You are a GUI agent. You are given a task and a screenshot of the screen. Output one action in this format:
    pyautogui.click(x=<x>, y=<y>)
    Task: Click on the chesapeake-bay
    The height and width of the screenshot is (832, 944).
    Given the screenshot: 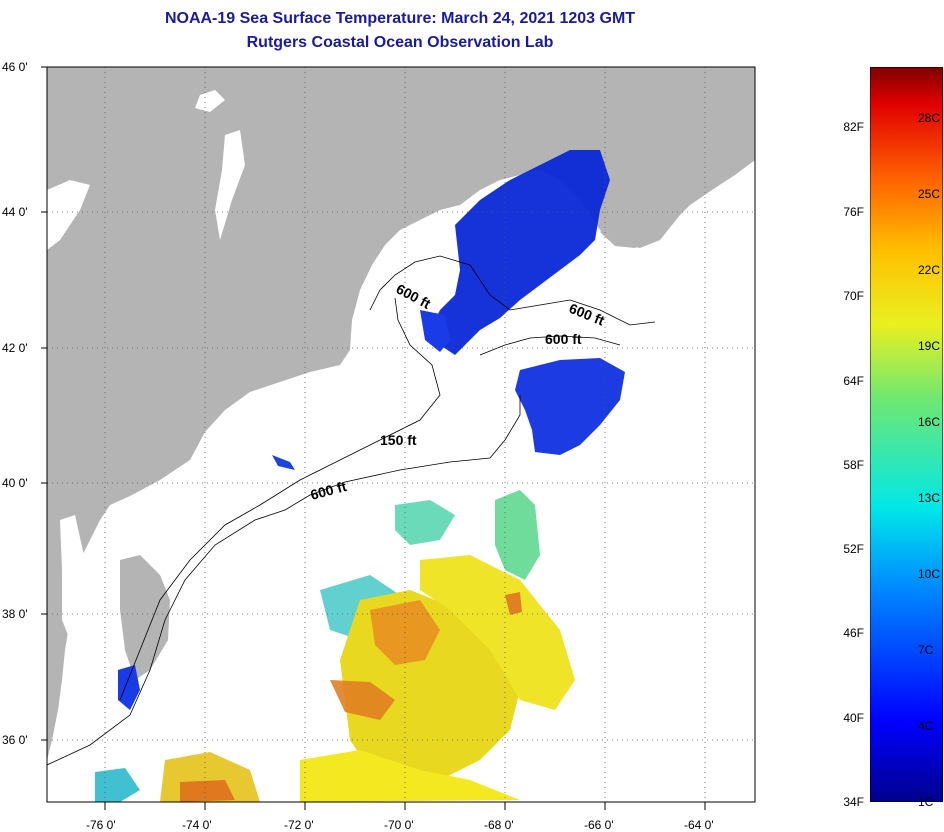 What is the action you would take?
    pyautogui.click(x=72, y=577)
    